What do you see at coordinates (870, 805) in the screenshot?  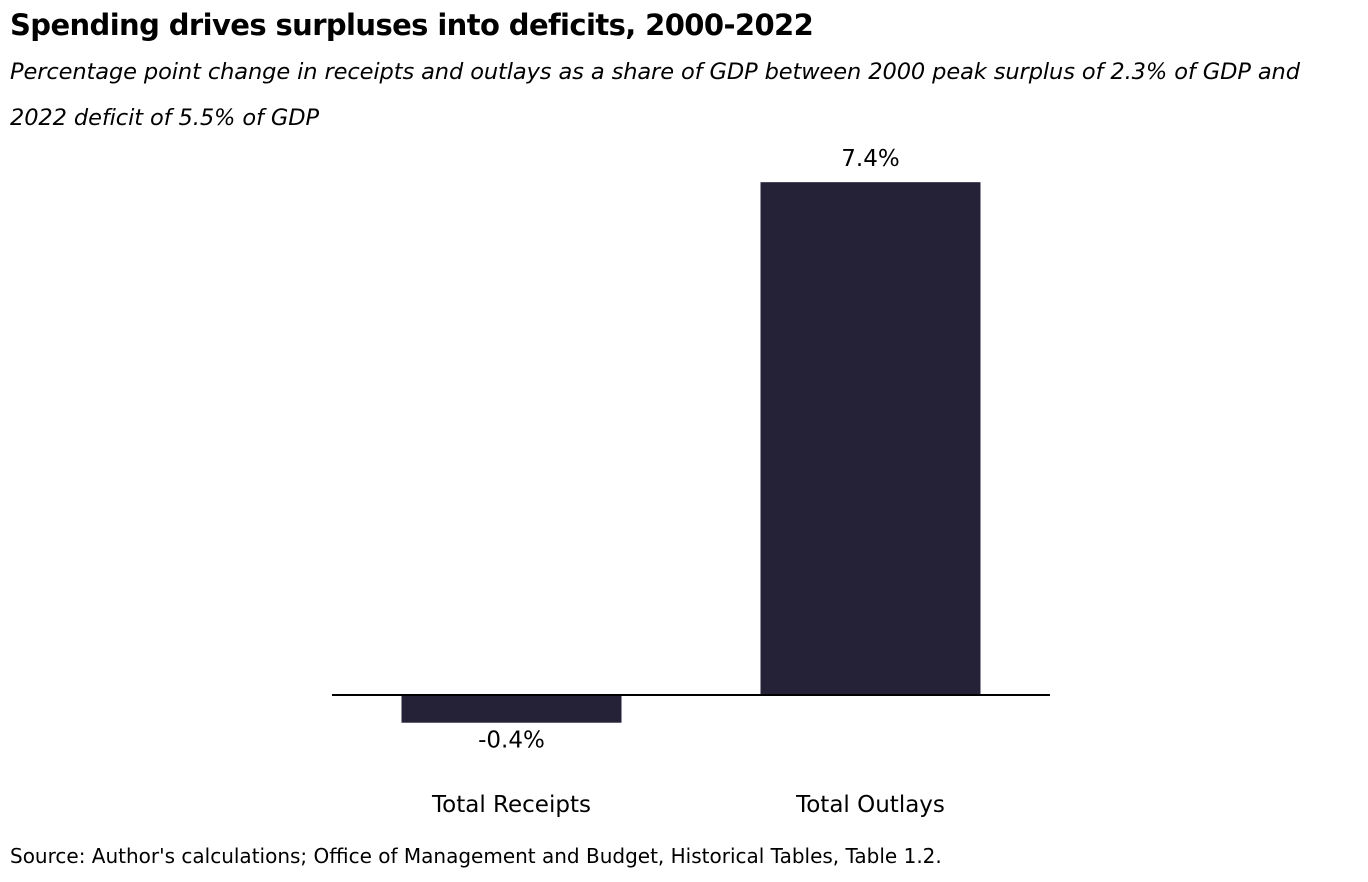 I see `category-label: Total Outlays` at bounding box center [870, 805].